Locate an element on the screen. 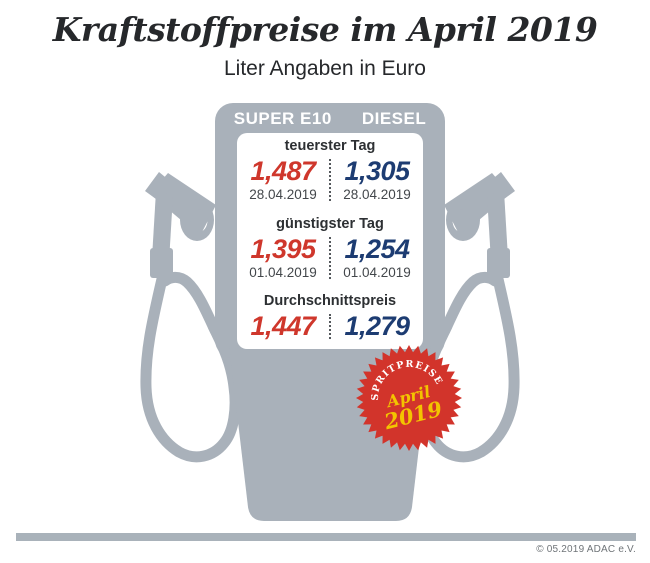 The width and height of the screenshot is (650, 563). super-e10-price: 1,487 is located at coordinates (283, 171).